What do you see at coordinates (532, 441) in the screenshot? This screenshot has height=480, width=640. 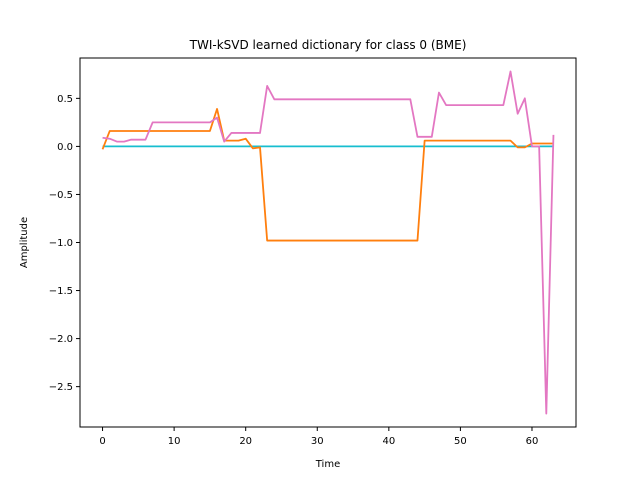 I see `x-tick-label: 60` at bounding box center [532, 441].